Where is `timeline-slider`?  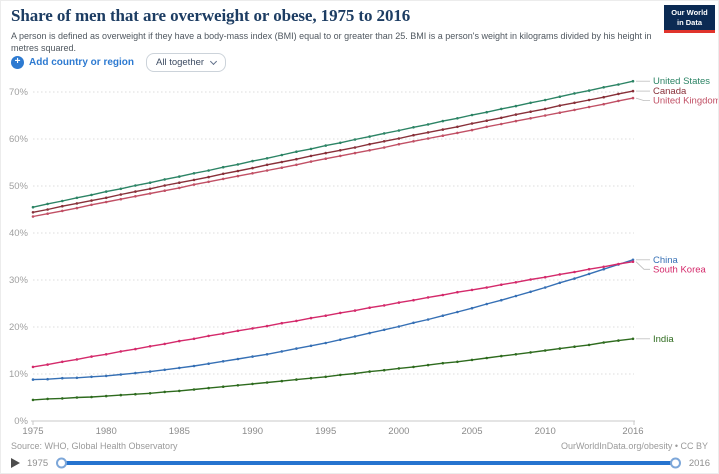
timeline-slider is located at coordinates (368, 463).